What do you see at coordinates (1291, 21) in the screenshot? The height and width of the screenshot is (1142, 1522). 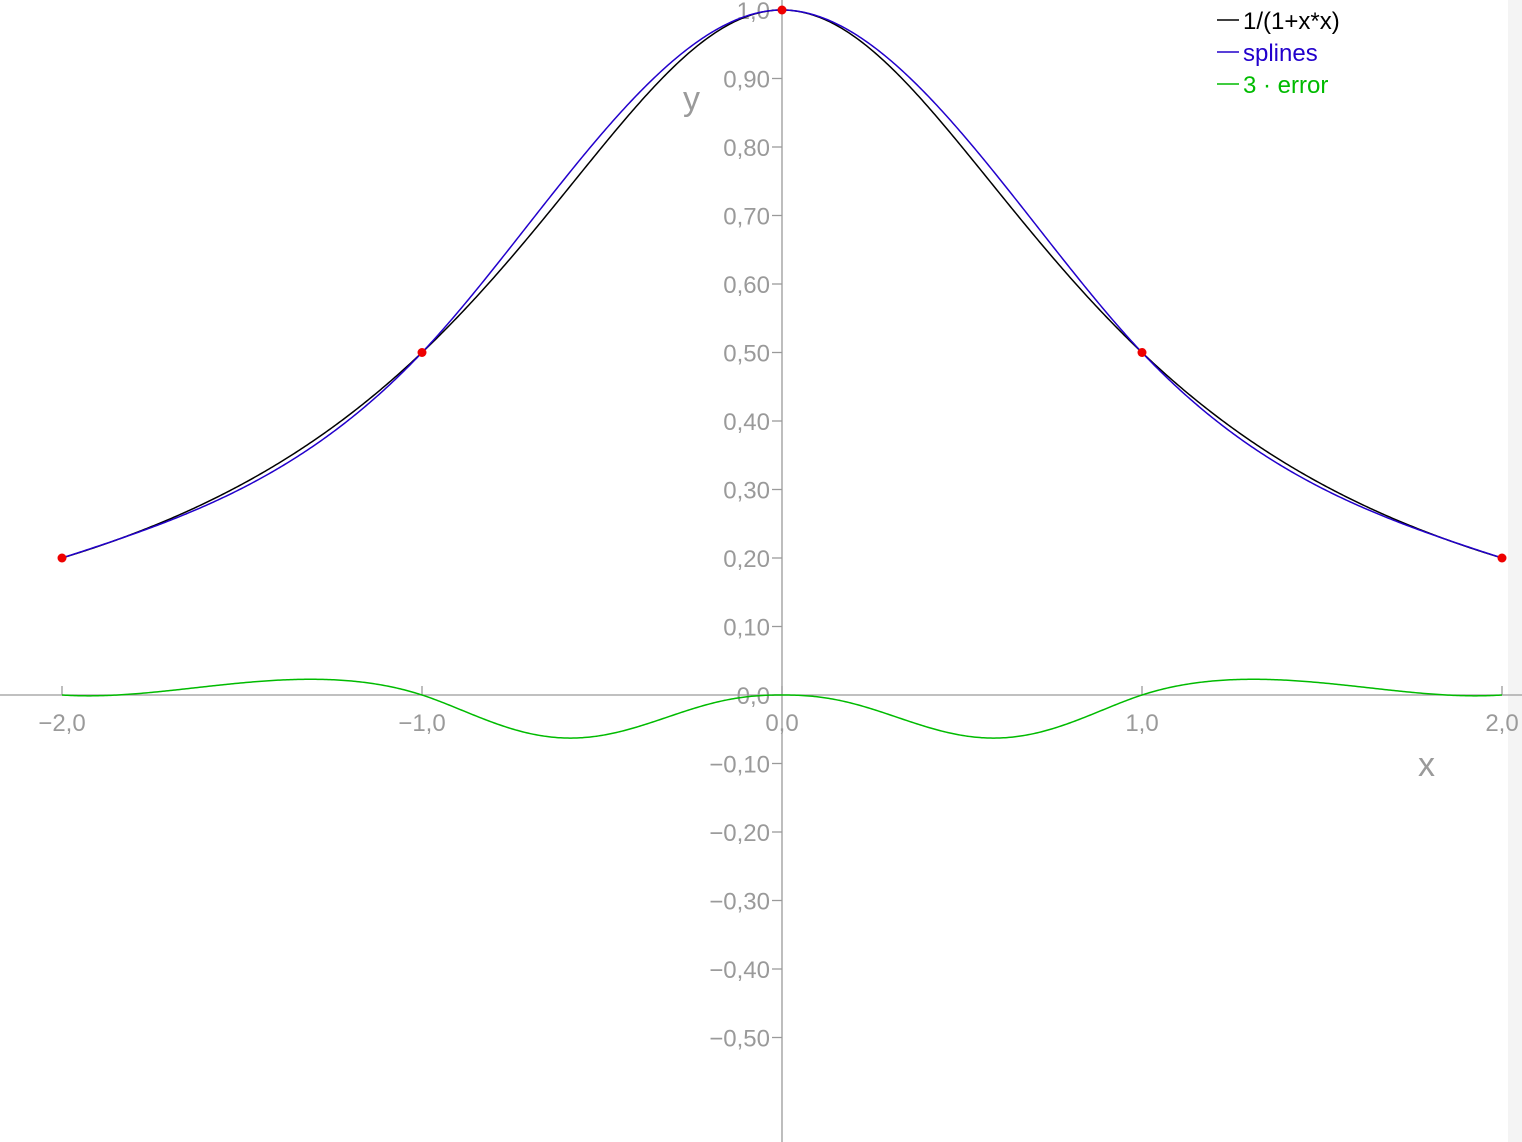 I see `legend-label: 1/(1+x*x)` at bounding box center [1291, 21].